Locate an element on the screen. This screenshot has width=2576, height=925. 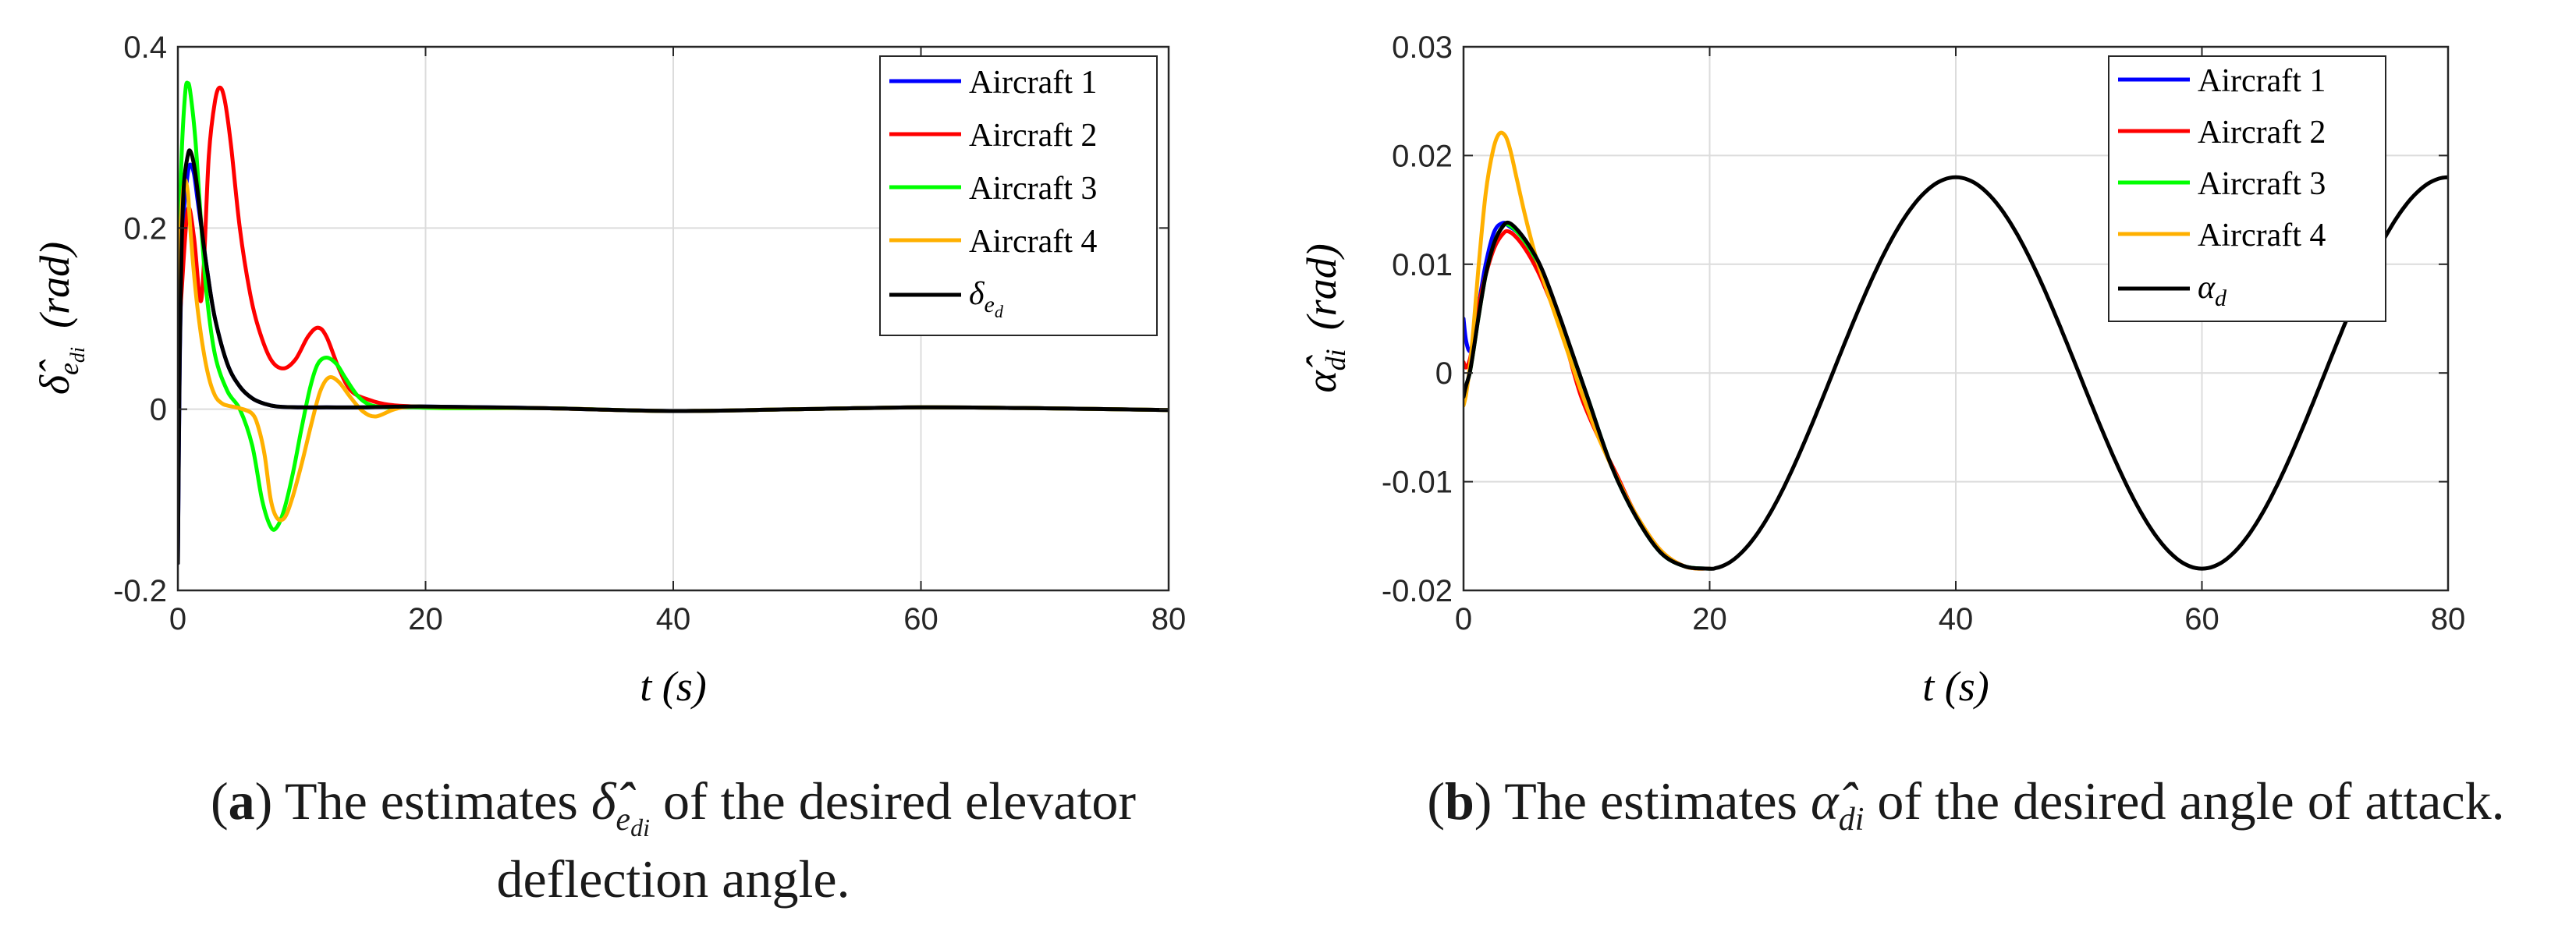
legend-label-a-3: Aircraft 3 is located at coordinates (1033, 189).